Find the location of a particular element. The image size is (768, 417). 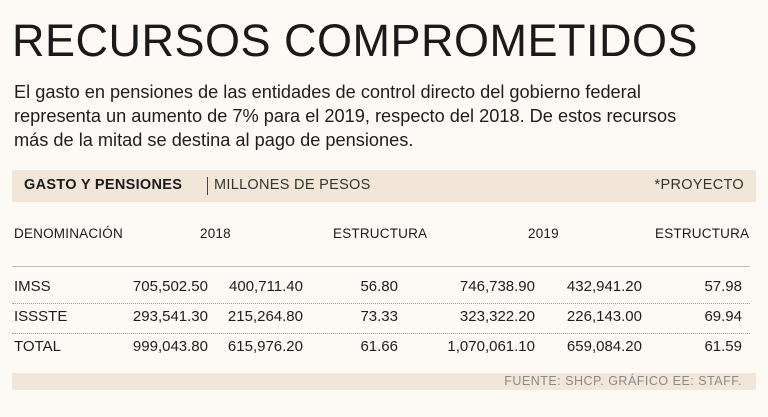

table-units: MILLONES DE PESOS is located at coordinates (292, 185).